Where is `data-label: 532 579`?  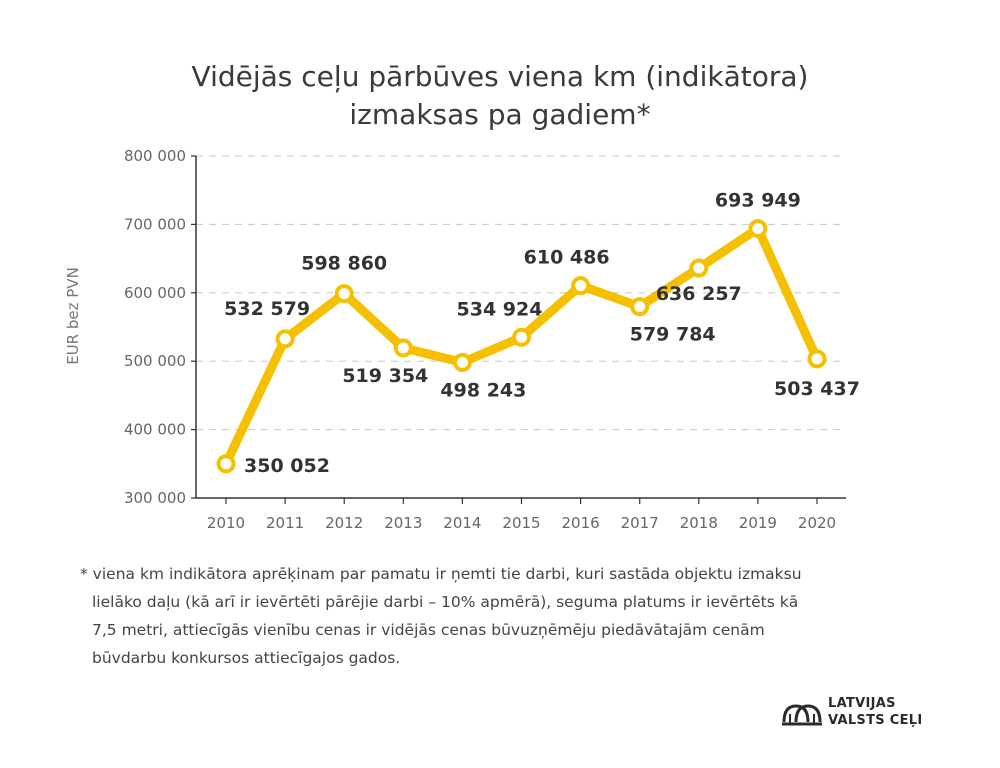
data-label: 532 579 is located at coordinates (267, 309).